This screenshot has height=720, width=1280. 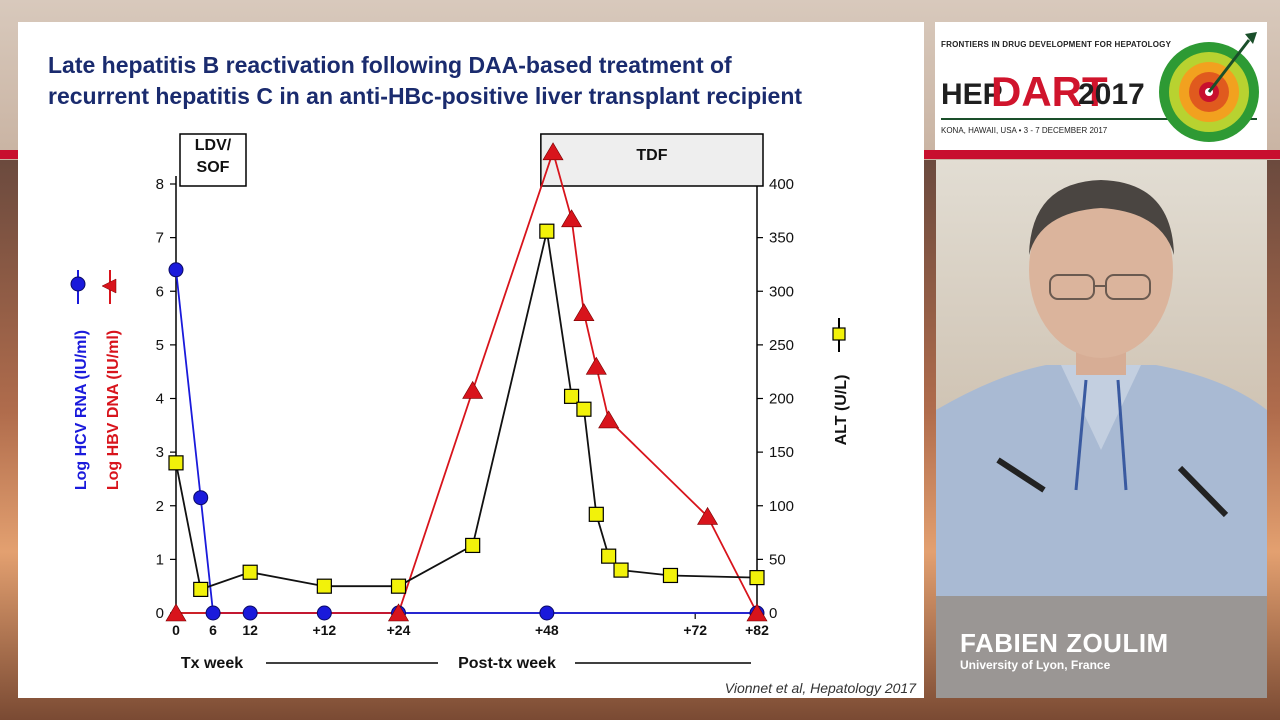 What do you see at coordinates (1064, 643) in the screenshot?
I see `speaker-name: FABIEN ZOULIM` at bounding box center [1064, 643].